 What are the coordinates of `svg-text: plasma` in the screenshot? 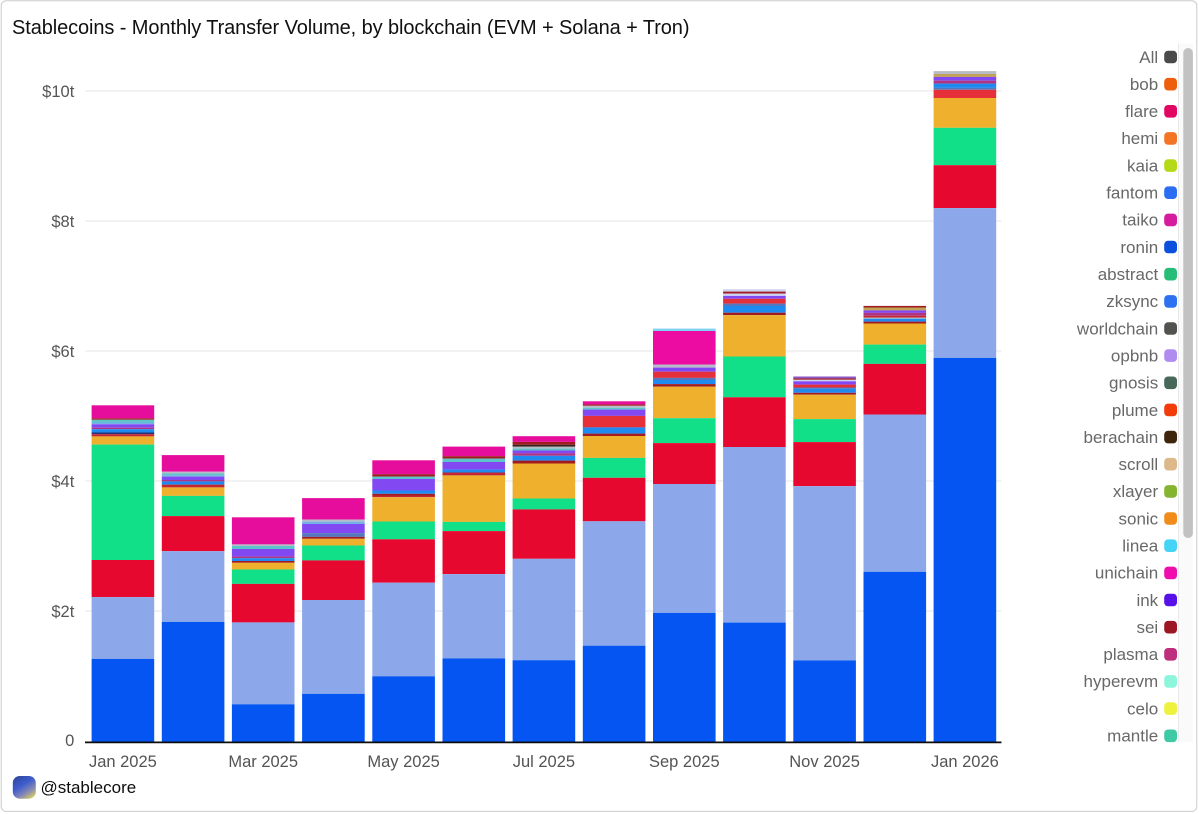 It's located at (1130, 654).